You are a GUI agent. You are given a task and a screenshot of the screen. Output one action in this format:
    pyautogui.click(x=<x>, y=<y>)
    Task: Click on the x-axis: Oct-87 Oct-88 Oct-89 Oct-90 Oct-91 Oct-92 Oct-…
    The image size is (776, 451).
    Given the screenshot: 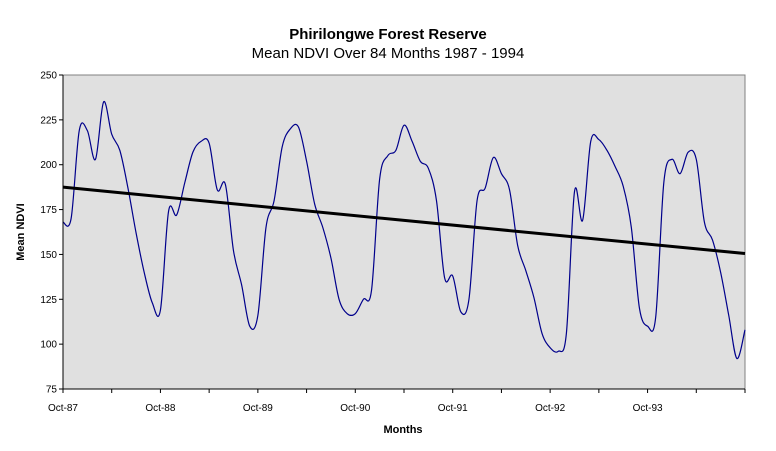 What is the action you would take?
    pyautogui.click(x=397, y=401)
    